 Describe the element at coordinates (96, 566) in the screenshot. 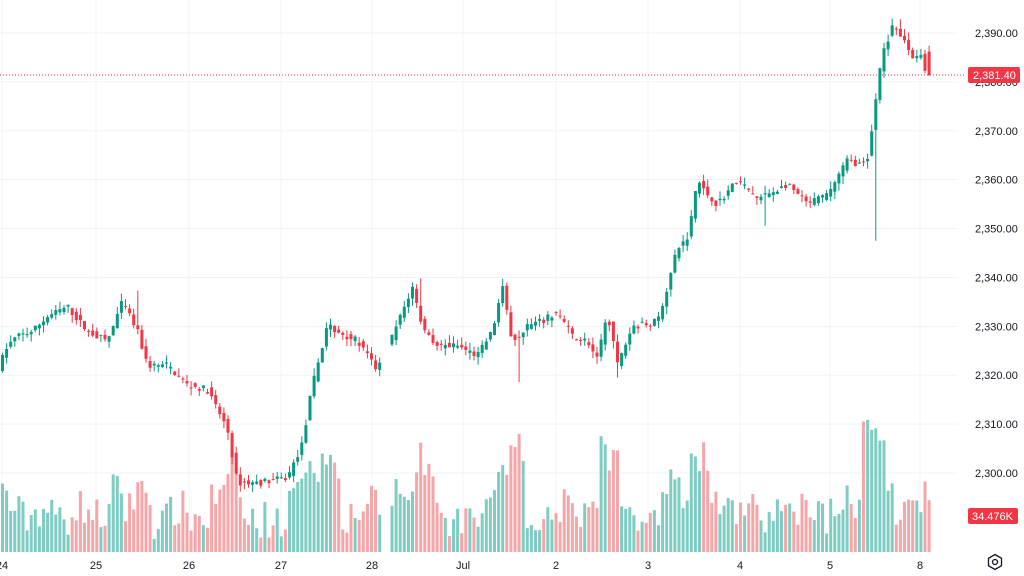

I see `time-tick-label: 25` at that location.